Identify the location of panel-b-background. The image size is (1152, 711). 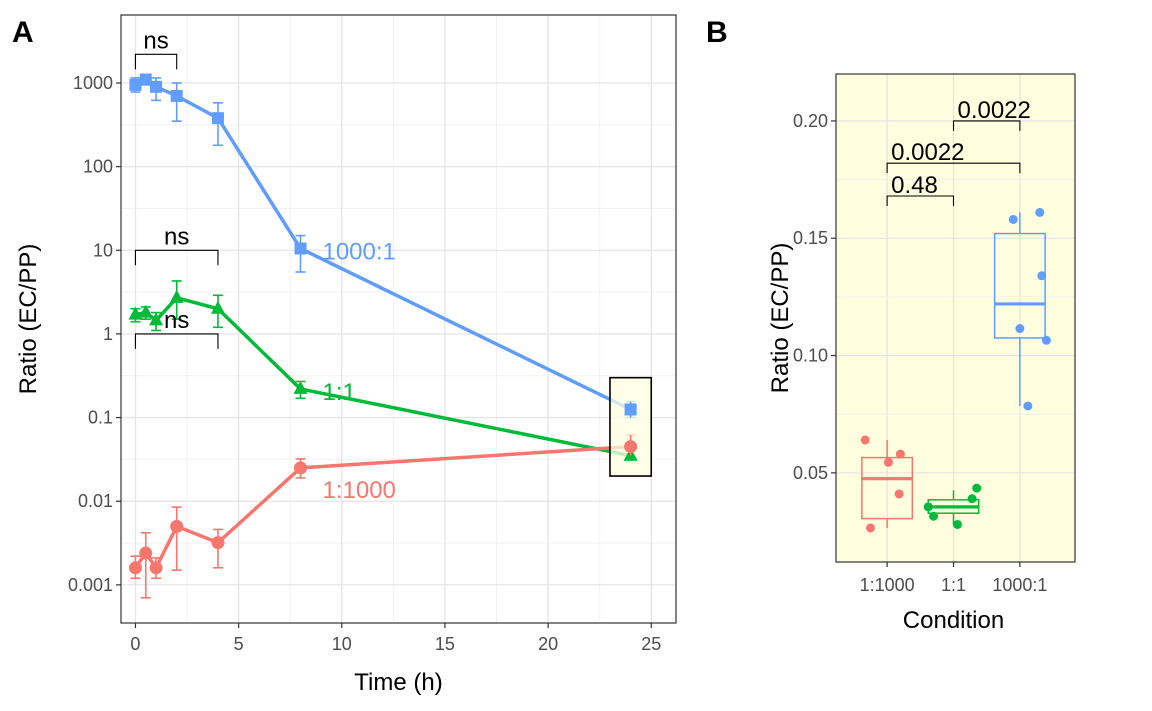
(955, 318).